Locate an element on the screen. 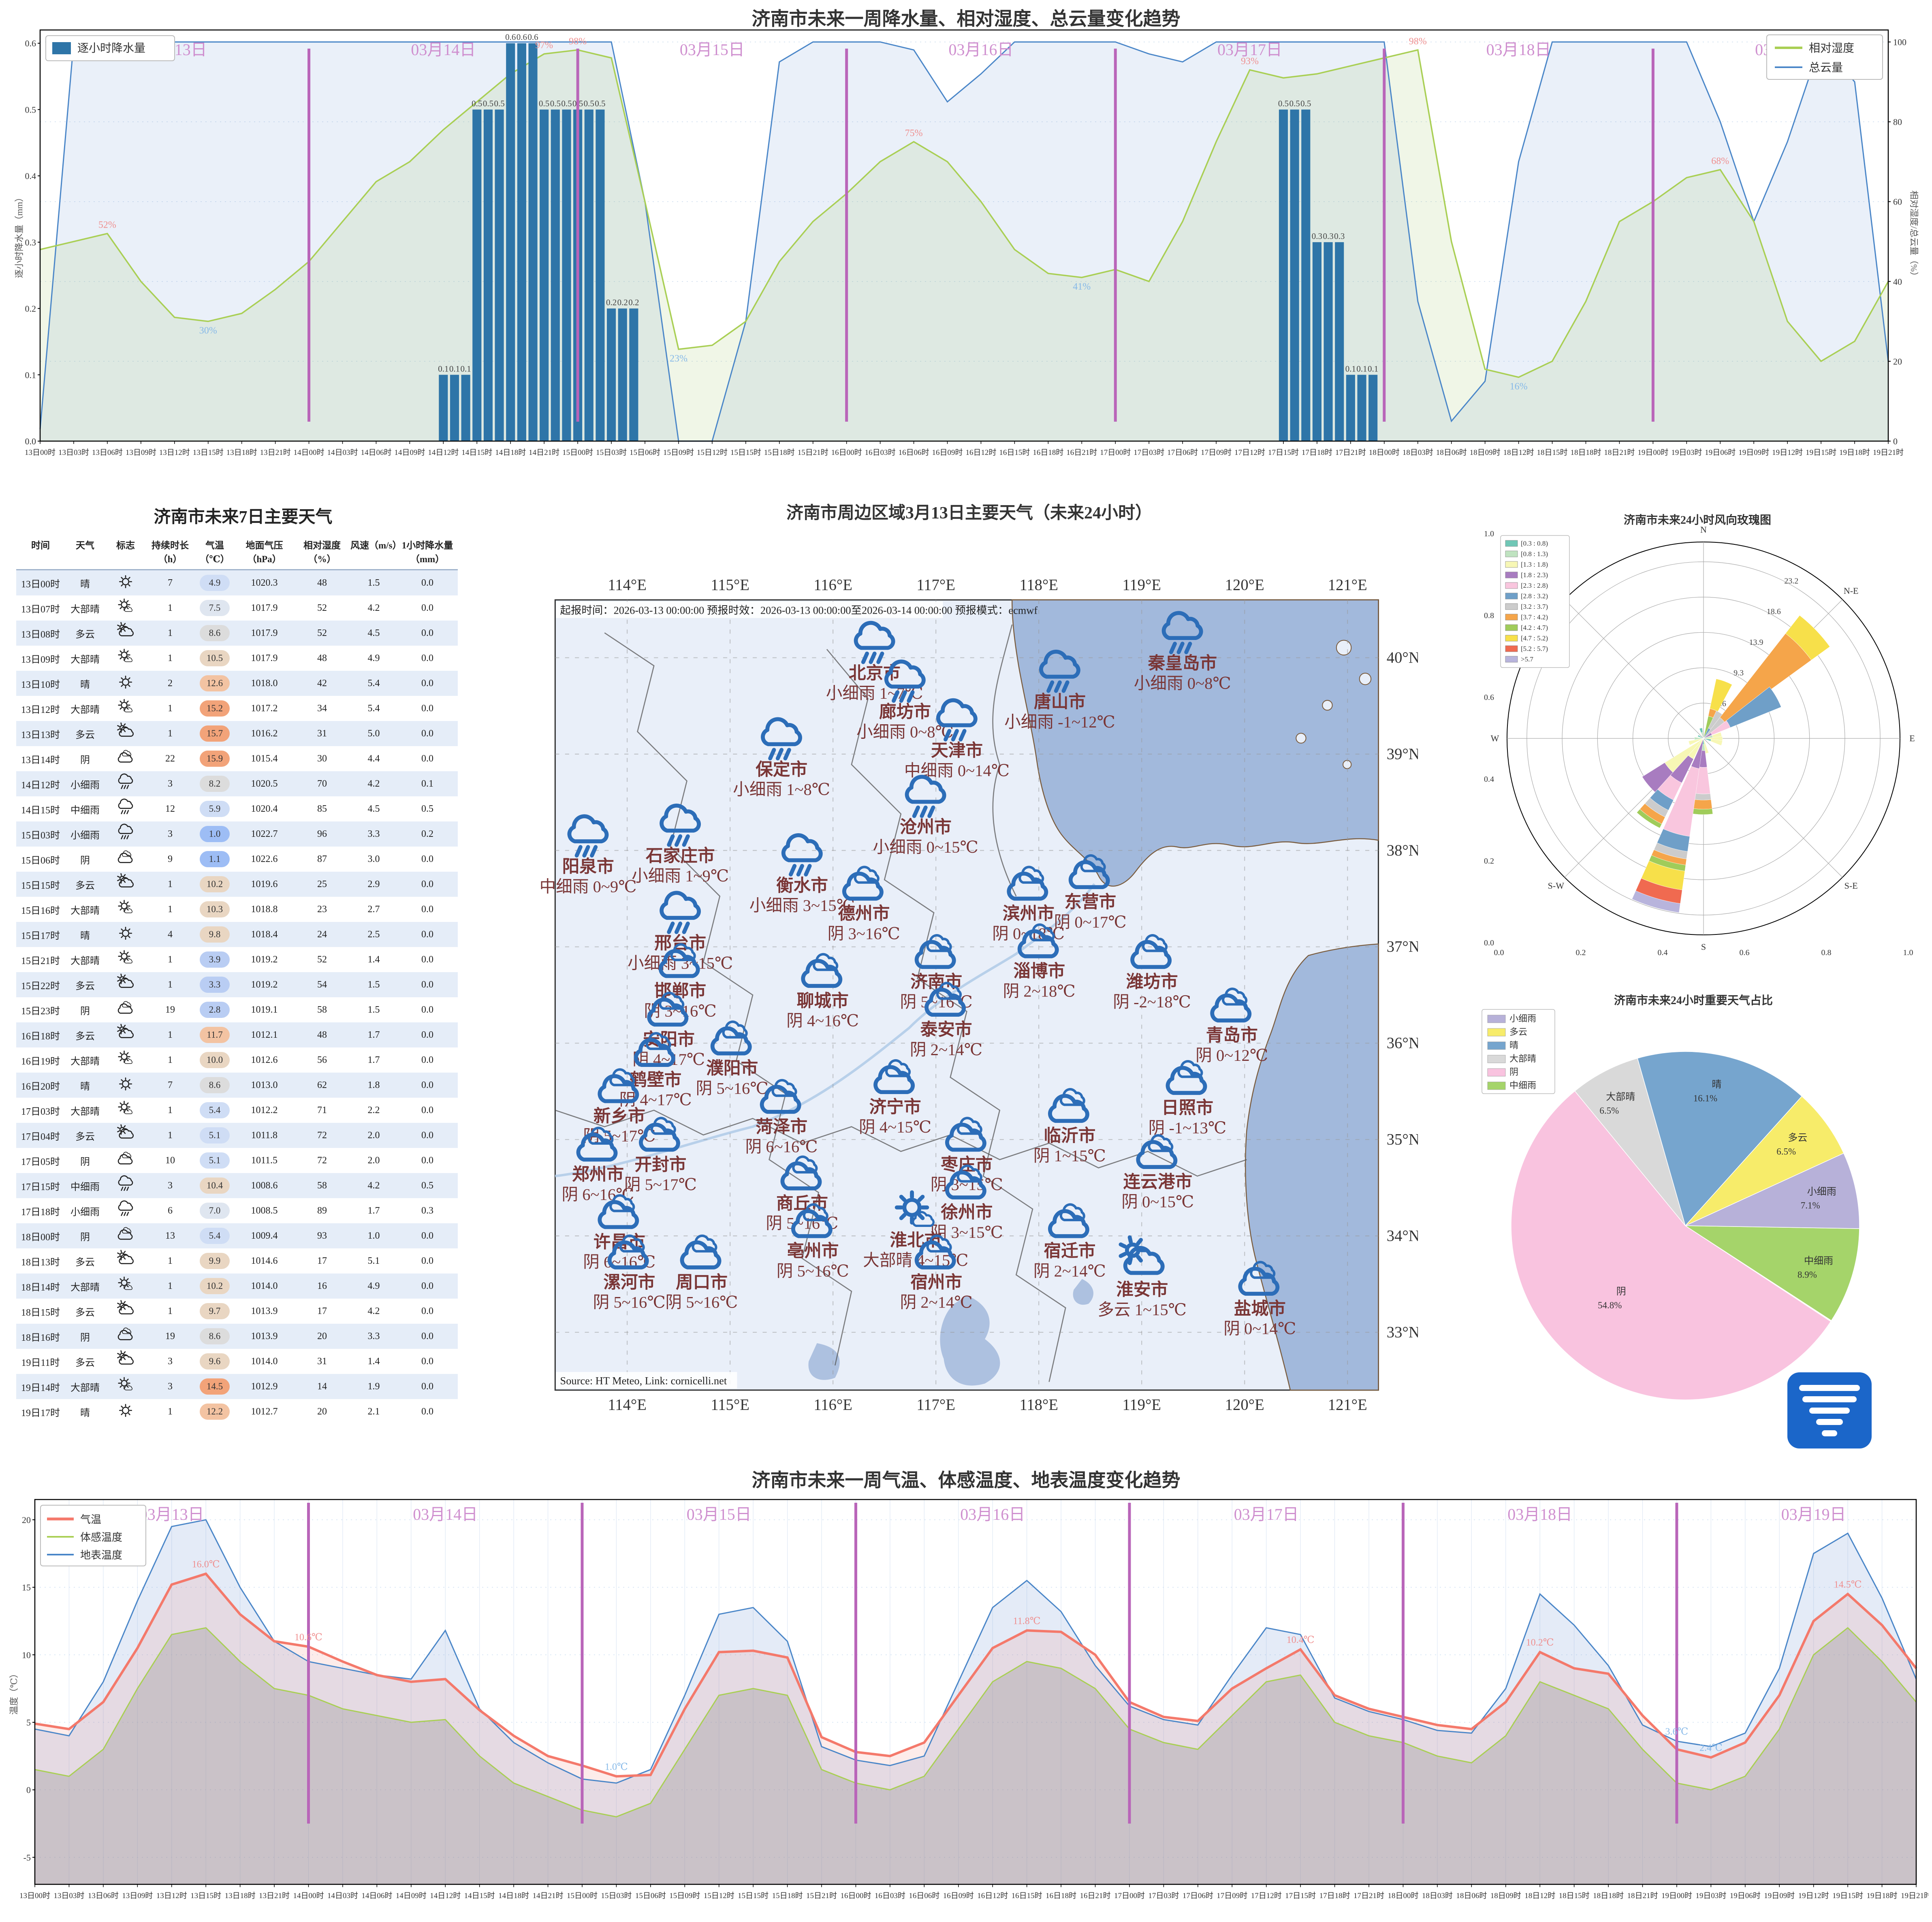 The height and width of the screenshot is (1922, 1932). table-row: 19日11时 多云 3 9.6 1014.0 31 1.4 0.0 is located at coordinates (237, 1362).